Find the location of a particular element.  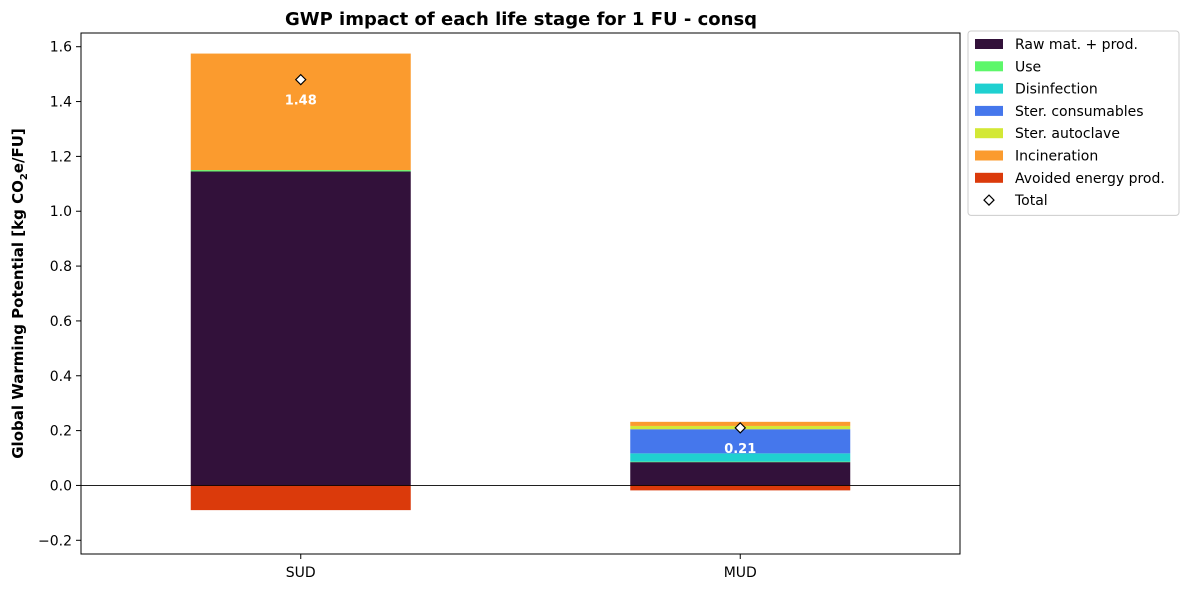

x-tick-label: SUD is located at coordinates (301, 573).